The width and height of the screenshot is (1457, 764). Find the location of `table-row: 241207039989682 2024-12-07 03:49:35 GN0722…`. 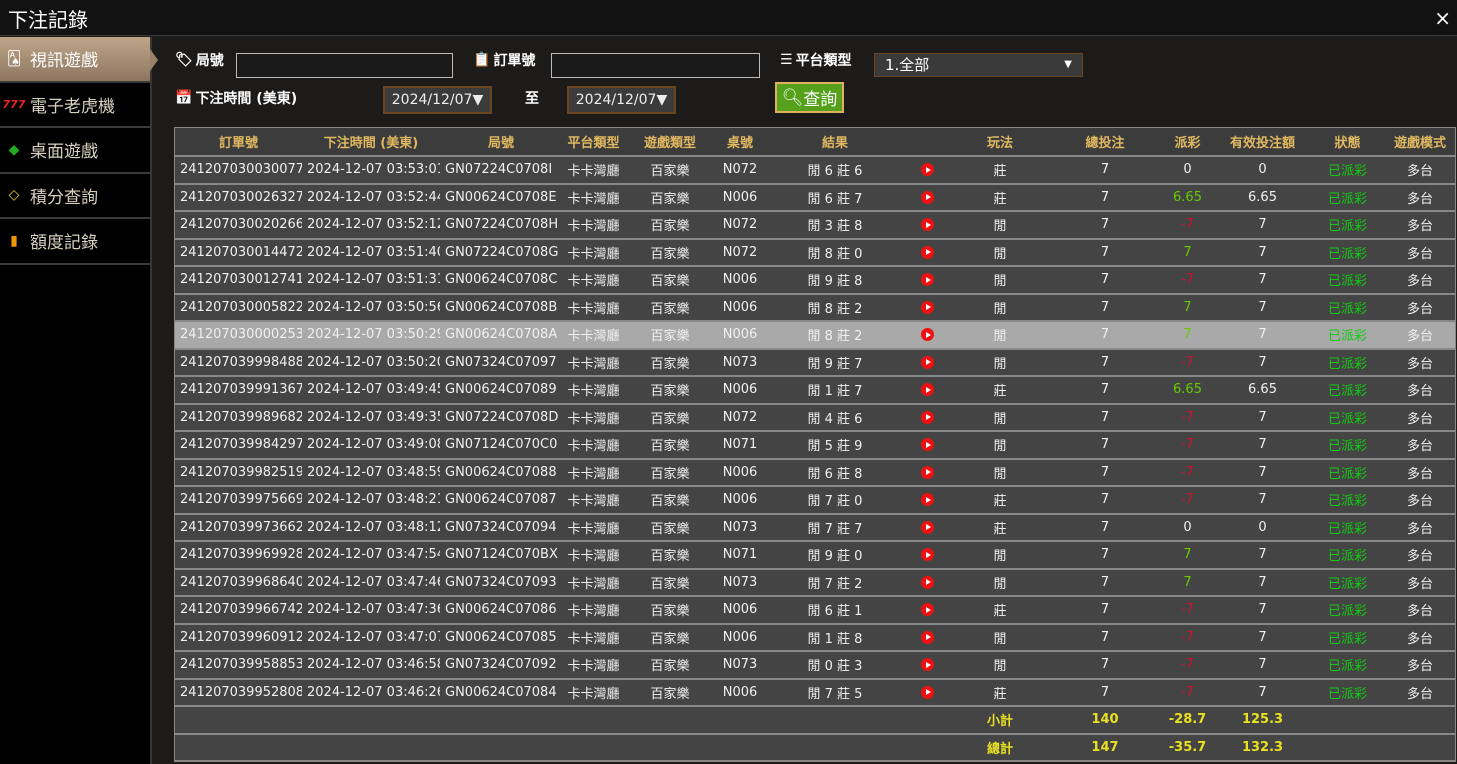

table-row: 241207039989682 2024-12-07 03:49:35 GN0722… is located at coordinates (815, 417).